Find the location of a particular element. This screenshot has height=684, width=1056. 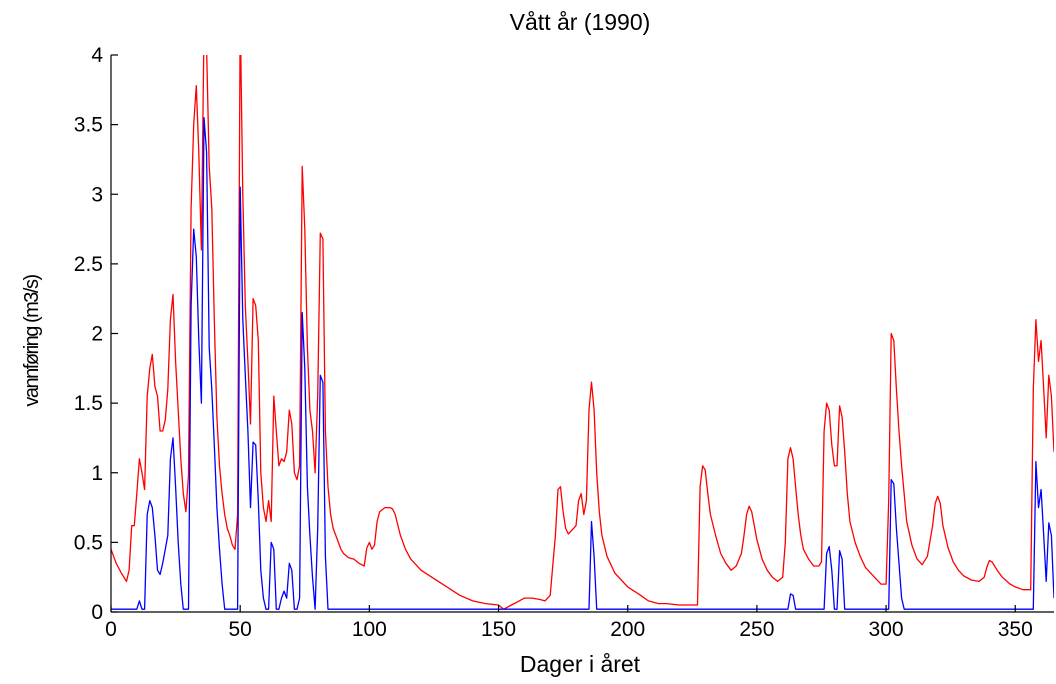

y-tick-label: 2.5 is located at coordinates (88, 264).